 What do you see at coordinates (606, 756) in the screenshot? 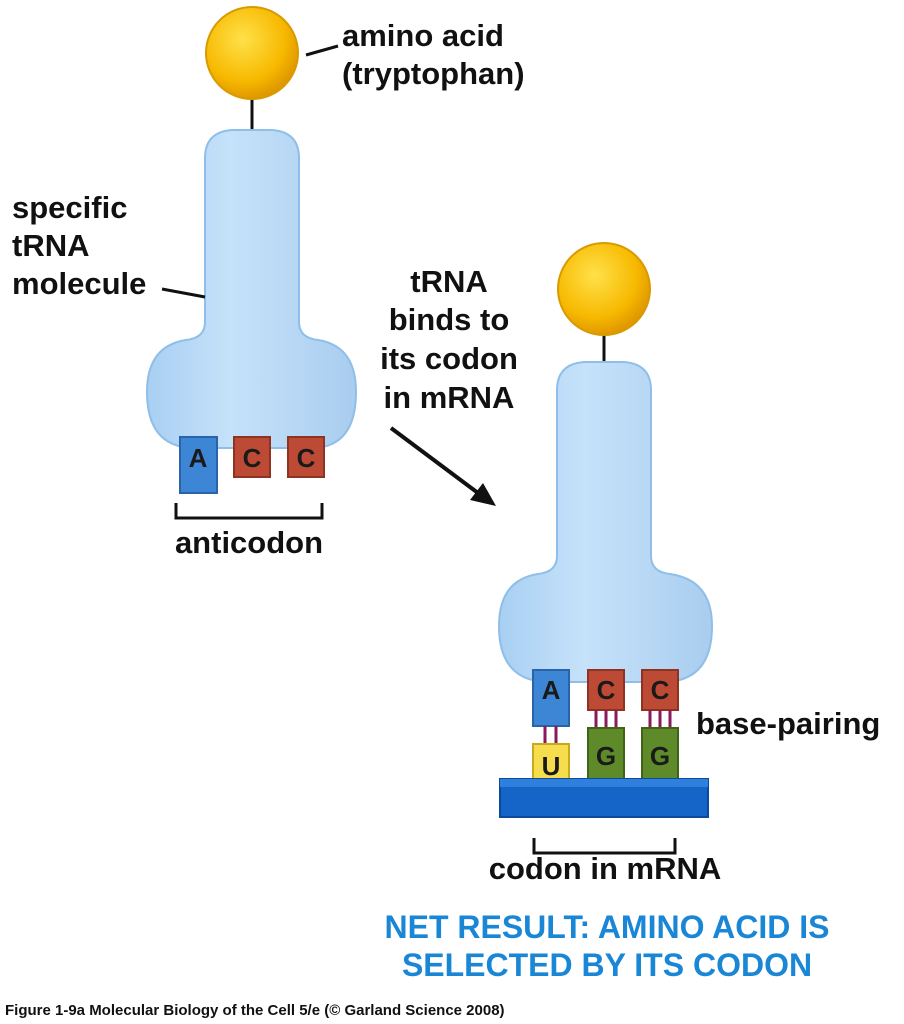
I see `codon-base-g1-label: G` at bounding box center [606, 756].